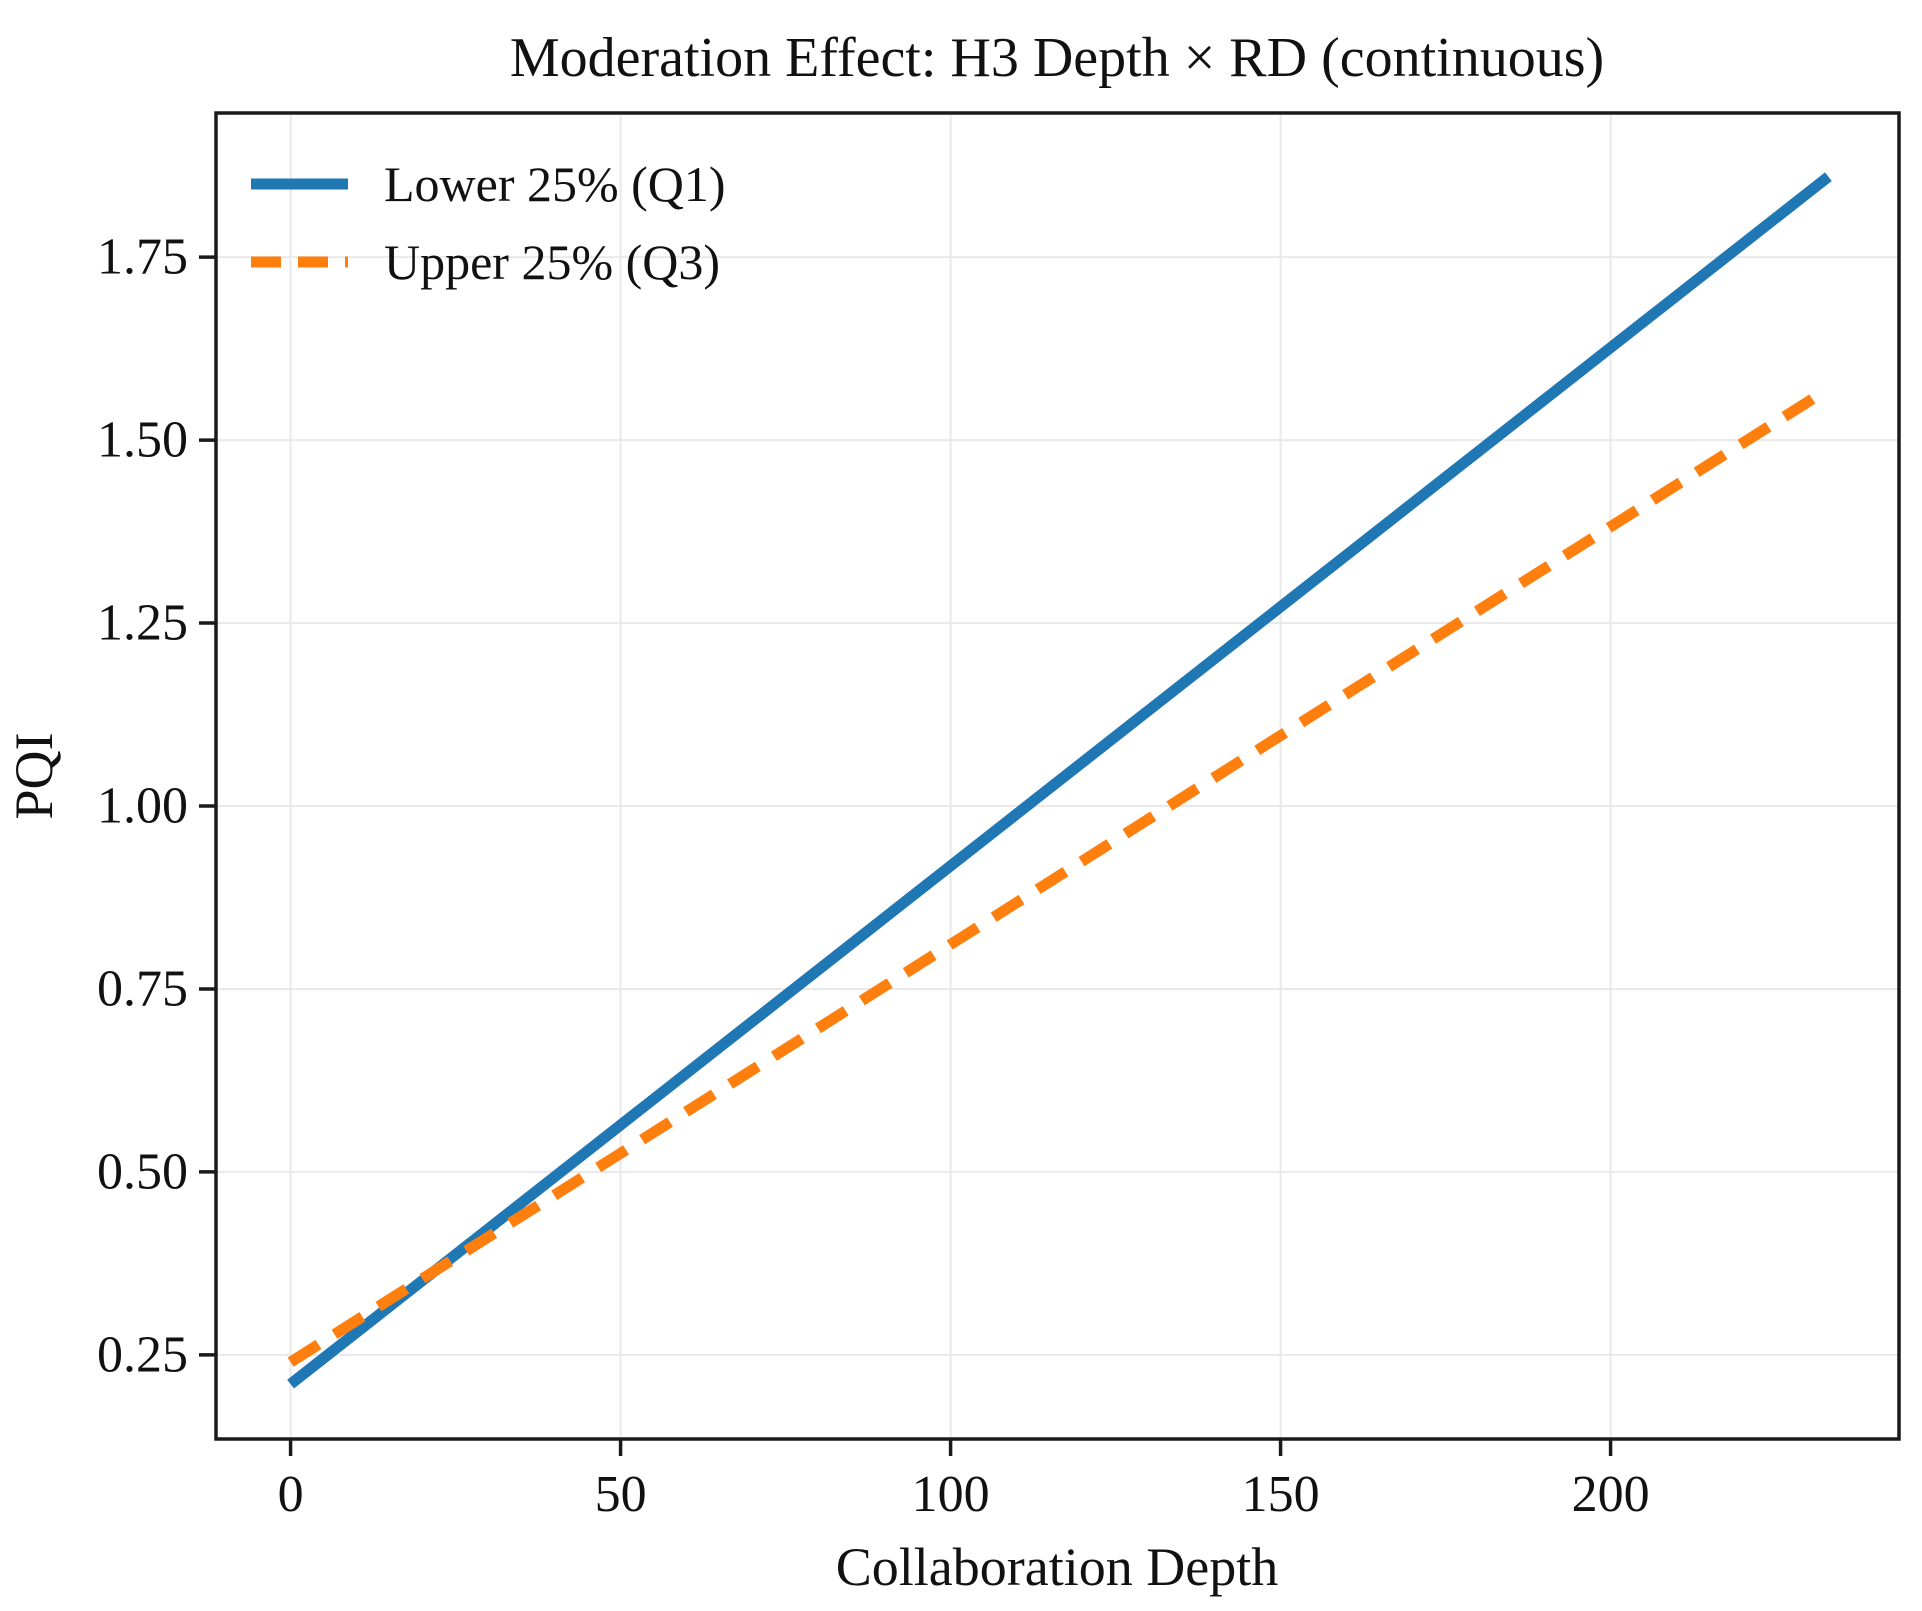 The image size is (1922, 1611). Describe the element at coordinates (291, 1494) in the screenshot. I see `x-tick-label: 0` at that location.